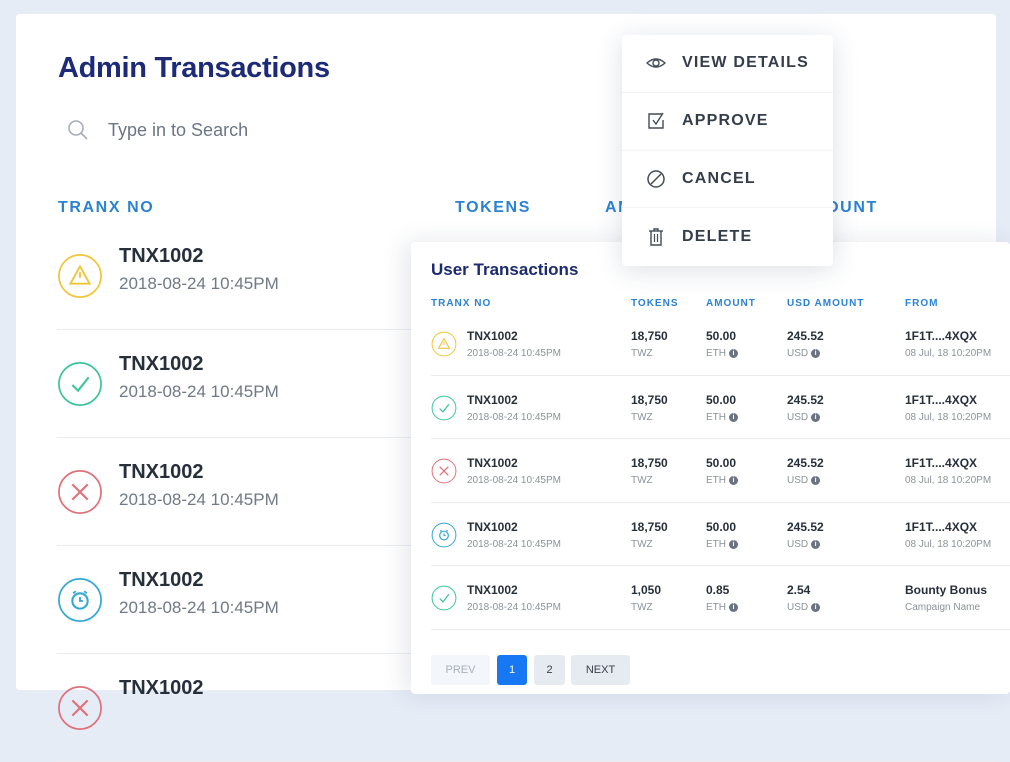 This screenshot has width=1010, height=762. I want to click on trash-icon, so click(656, 237).